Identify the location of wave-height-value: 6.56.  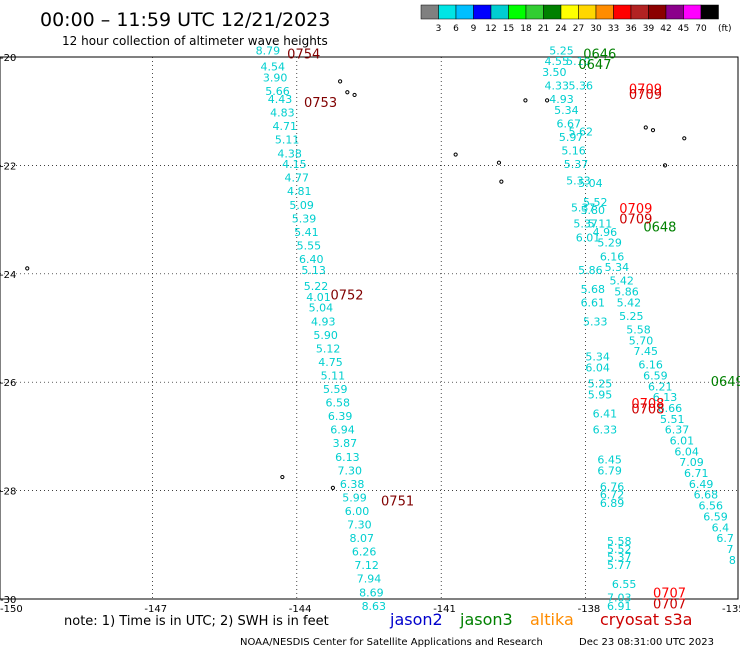
(710, 506).